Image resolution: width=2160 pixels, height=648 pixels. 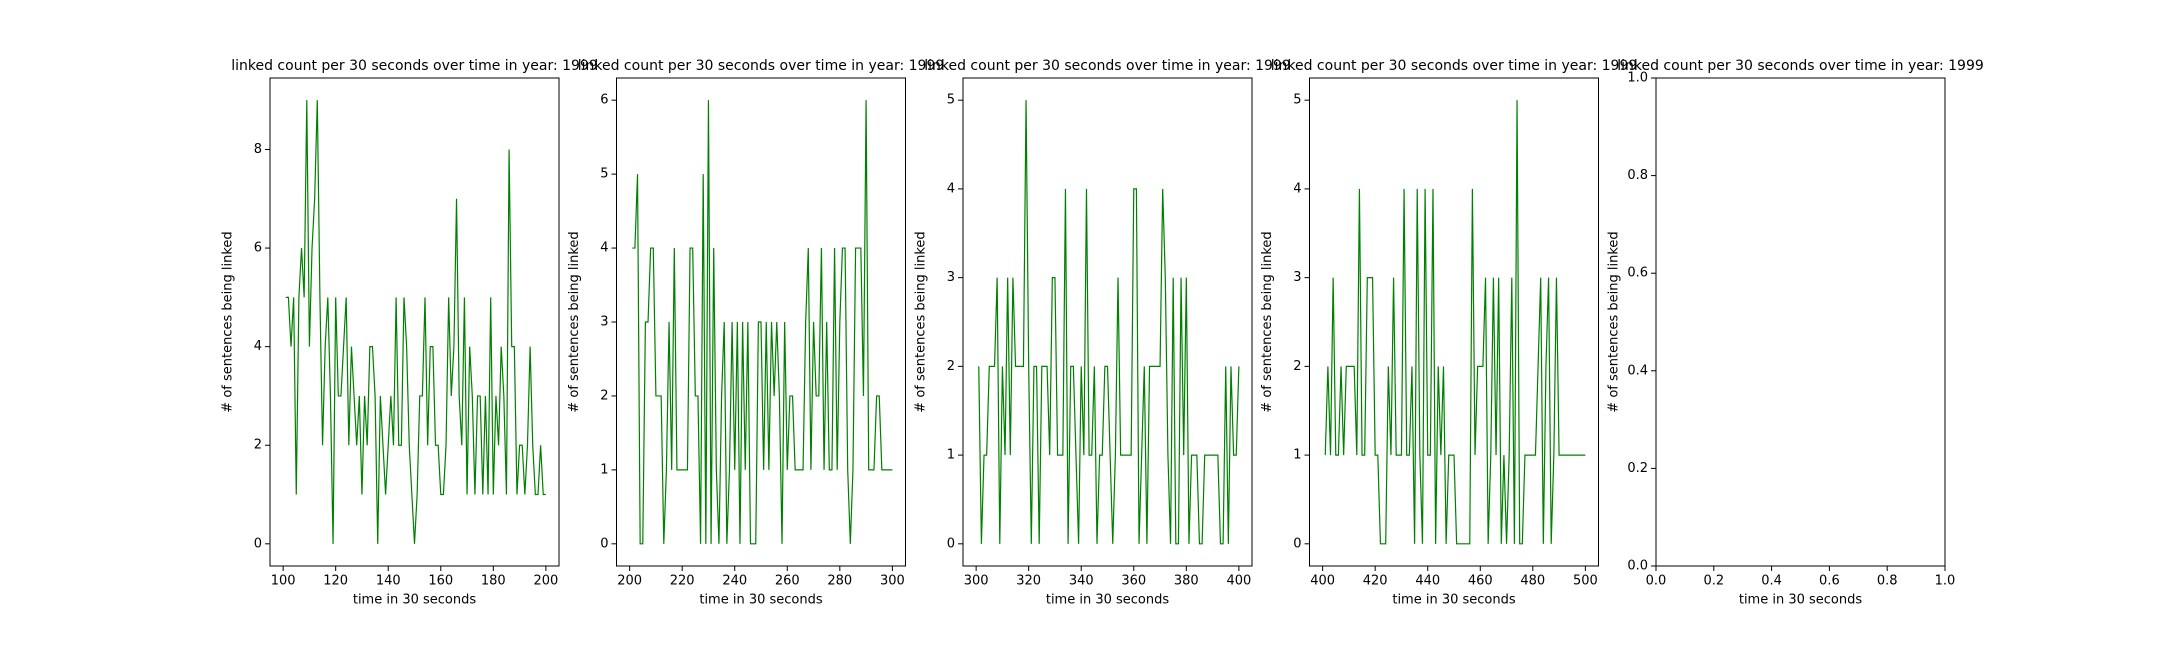 What do you see at coordinates (1637, 273) in the screenshot?
I see `y-tick-label: 0.6` at bounding box center [1637, 273].